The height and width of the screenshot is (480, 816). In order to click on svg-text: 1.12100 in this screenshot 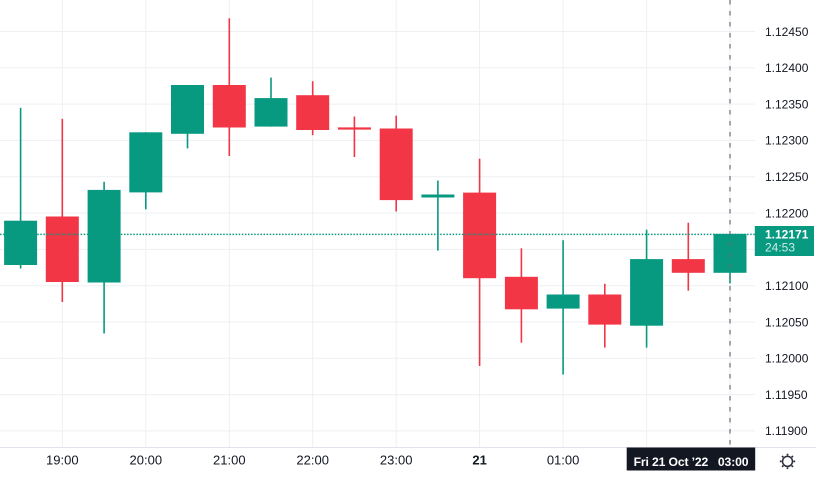, I will do `click(787, 286)`.